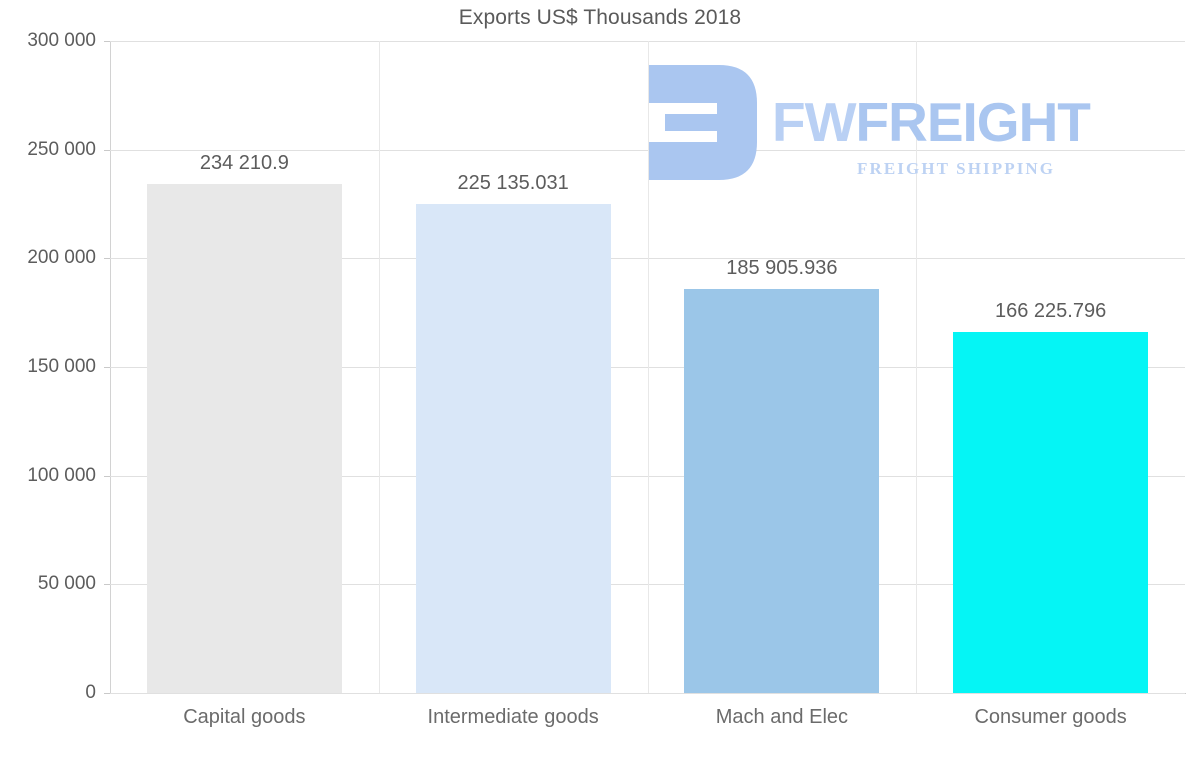 The image size is (1200, 763). Describe the element at coordinates (513, 717) in the screenshot. I see `x-axis-category-label: Intermediate goods` at that location.